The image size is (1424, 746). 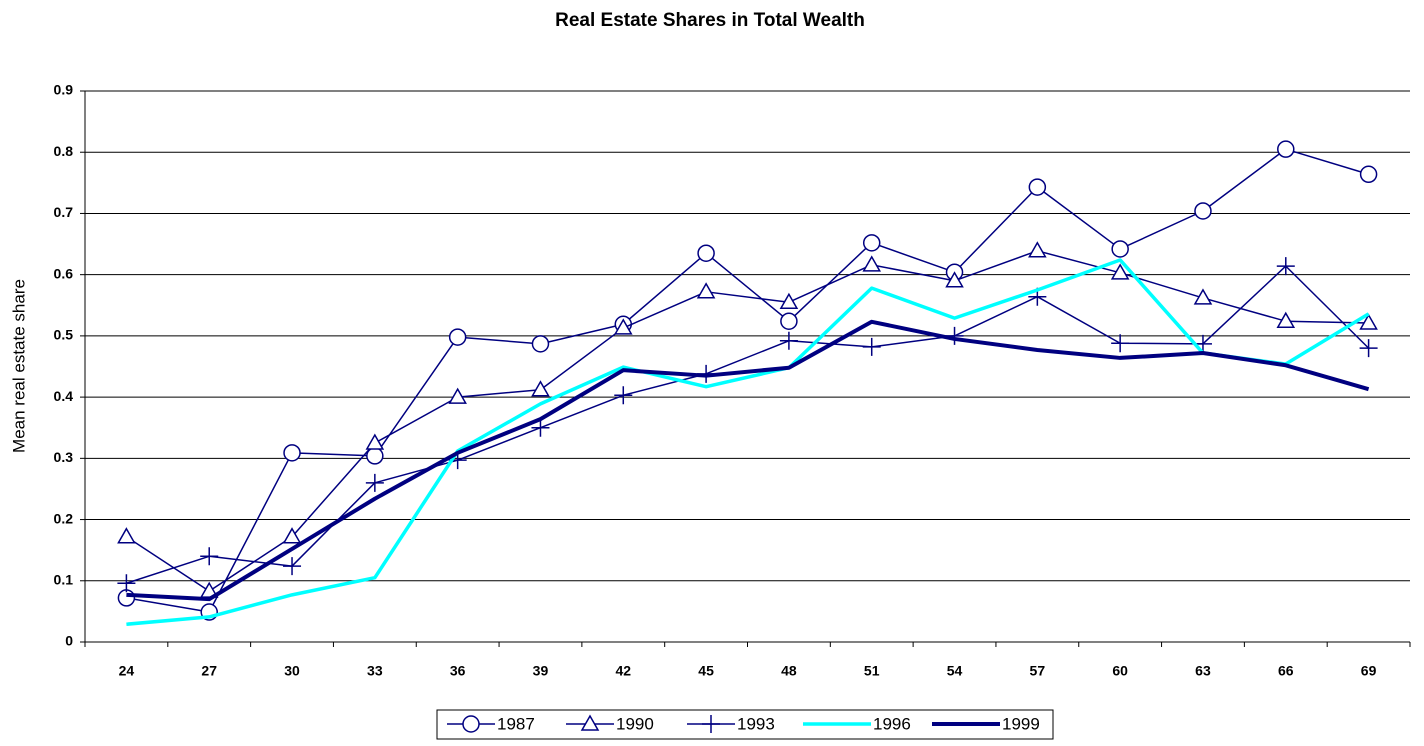 I want to click on y-tick-label: 0.5, so click(x=64, y=335).